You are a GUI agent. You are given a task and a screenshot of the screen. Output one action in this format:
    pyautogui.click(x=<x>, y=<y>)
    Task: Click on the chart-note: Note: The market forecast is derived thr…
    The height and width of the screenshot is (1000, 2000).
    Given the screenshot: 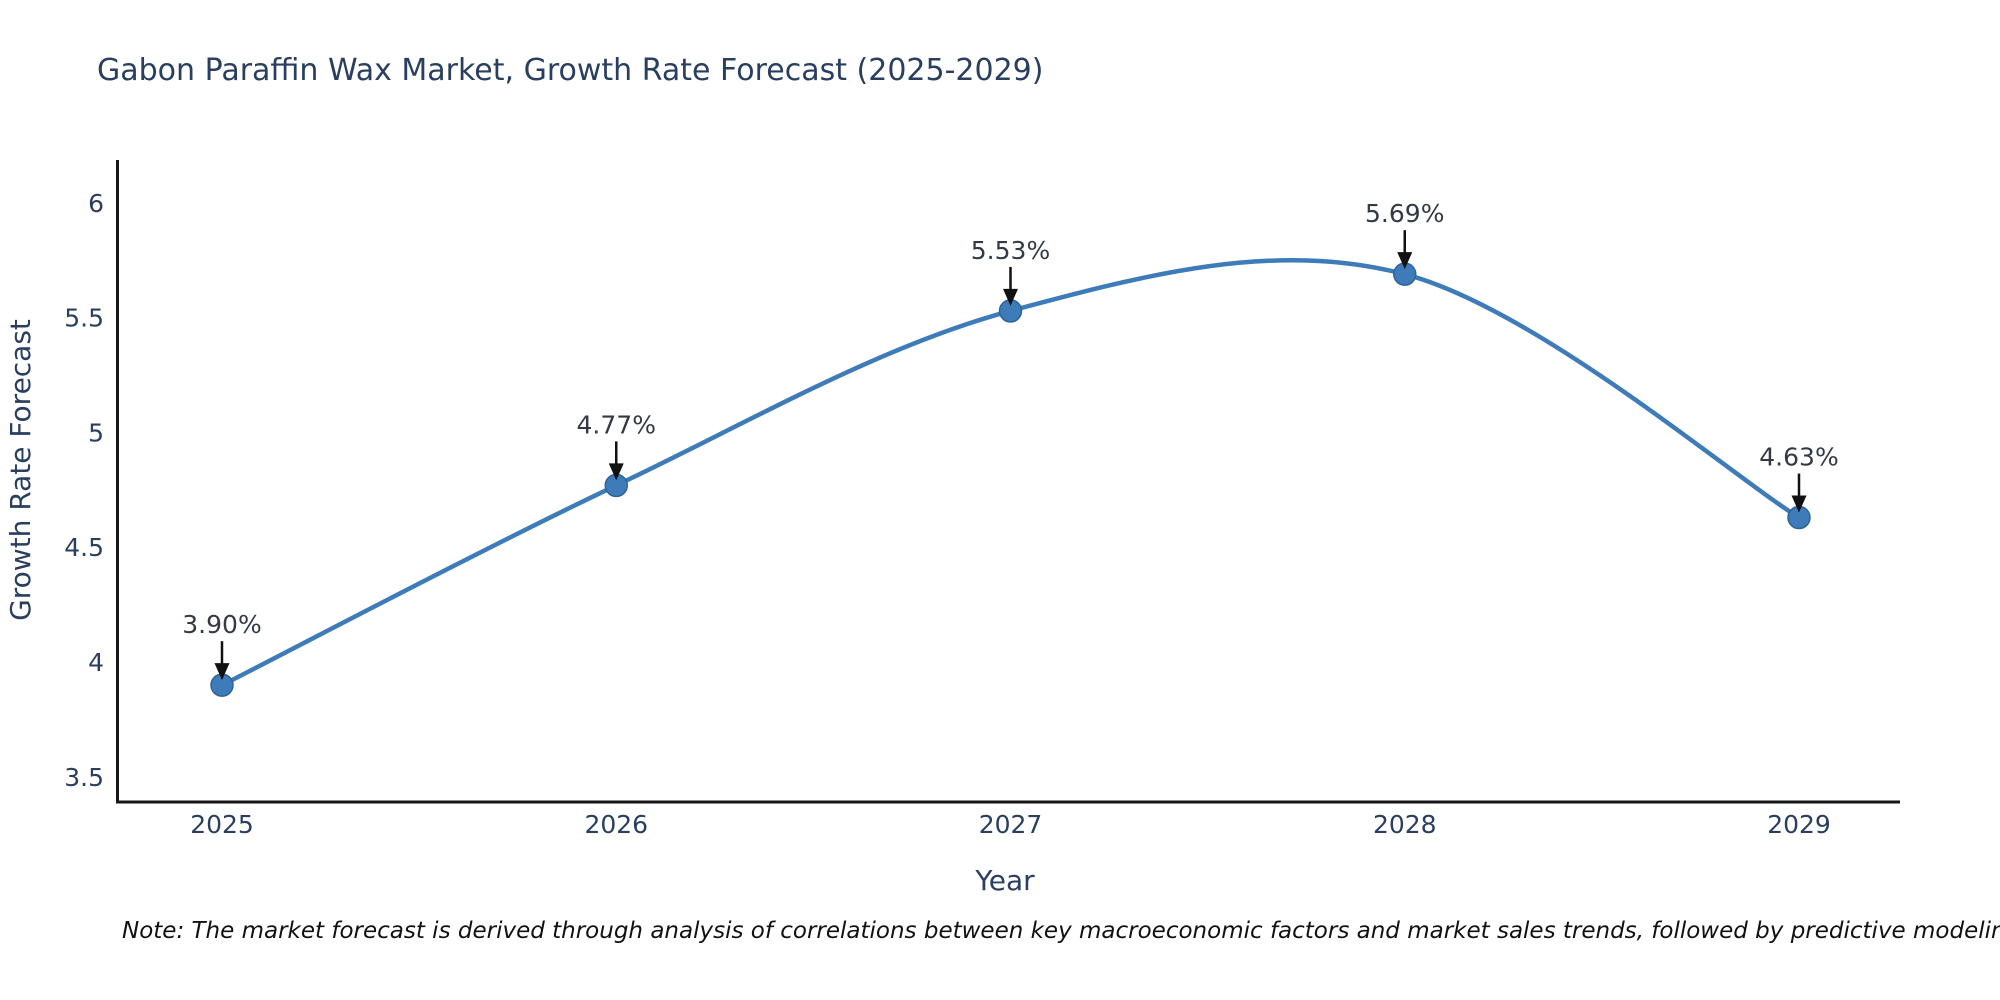 What is the action you would take?
    pyautogui.click(x=1061, y=931)
    